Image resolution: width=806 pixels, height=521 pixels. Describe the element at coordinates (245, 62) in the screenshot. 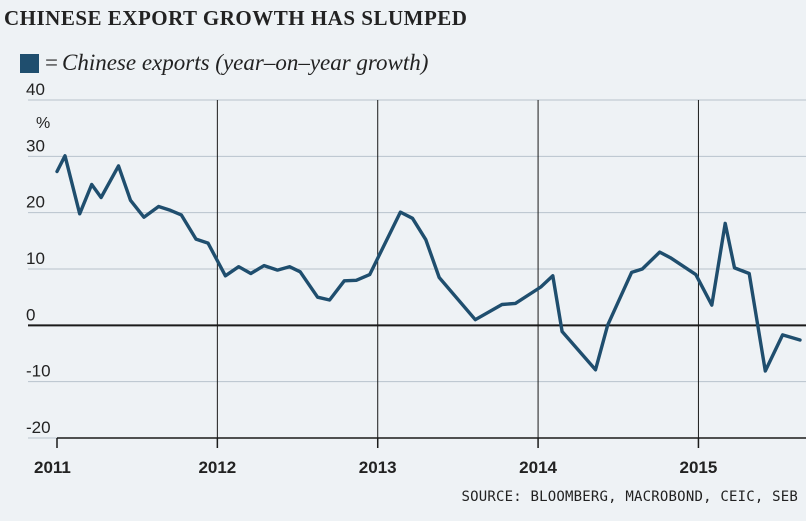

I see `legend-label: Chinese exports (year–on–year growth)` at that location.